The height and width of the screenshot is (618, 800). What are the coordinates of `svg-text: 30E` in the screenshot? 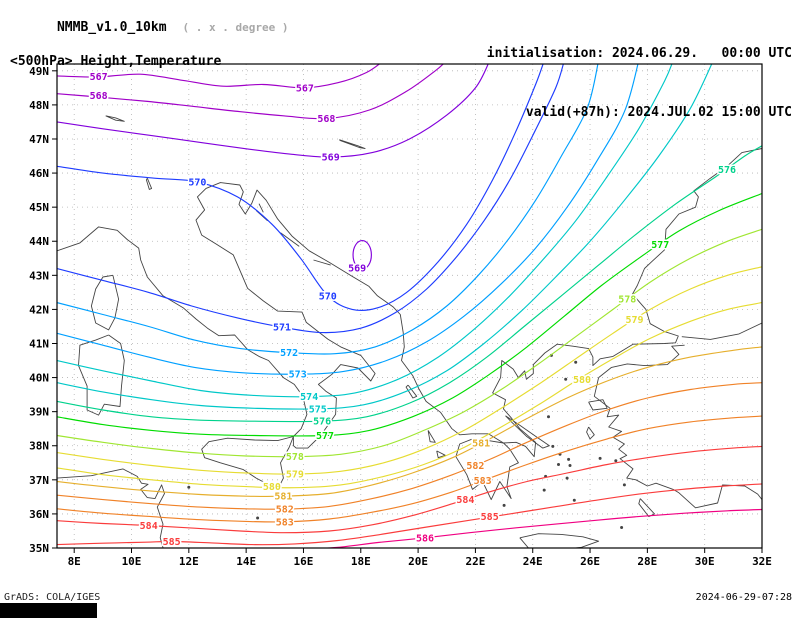 It's located at (705, 561).